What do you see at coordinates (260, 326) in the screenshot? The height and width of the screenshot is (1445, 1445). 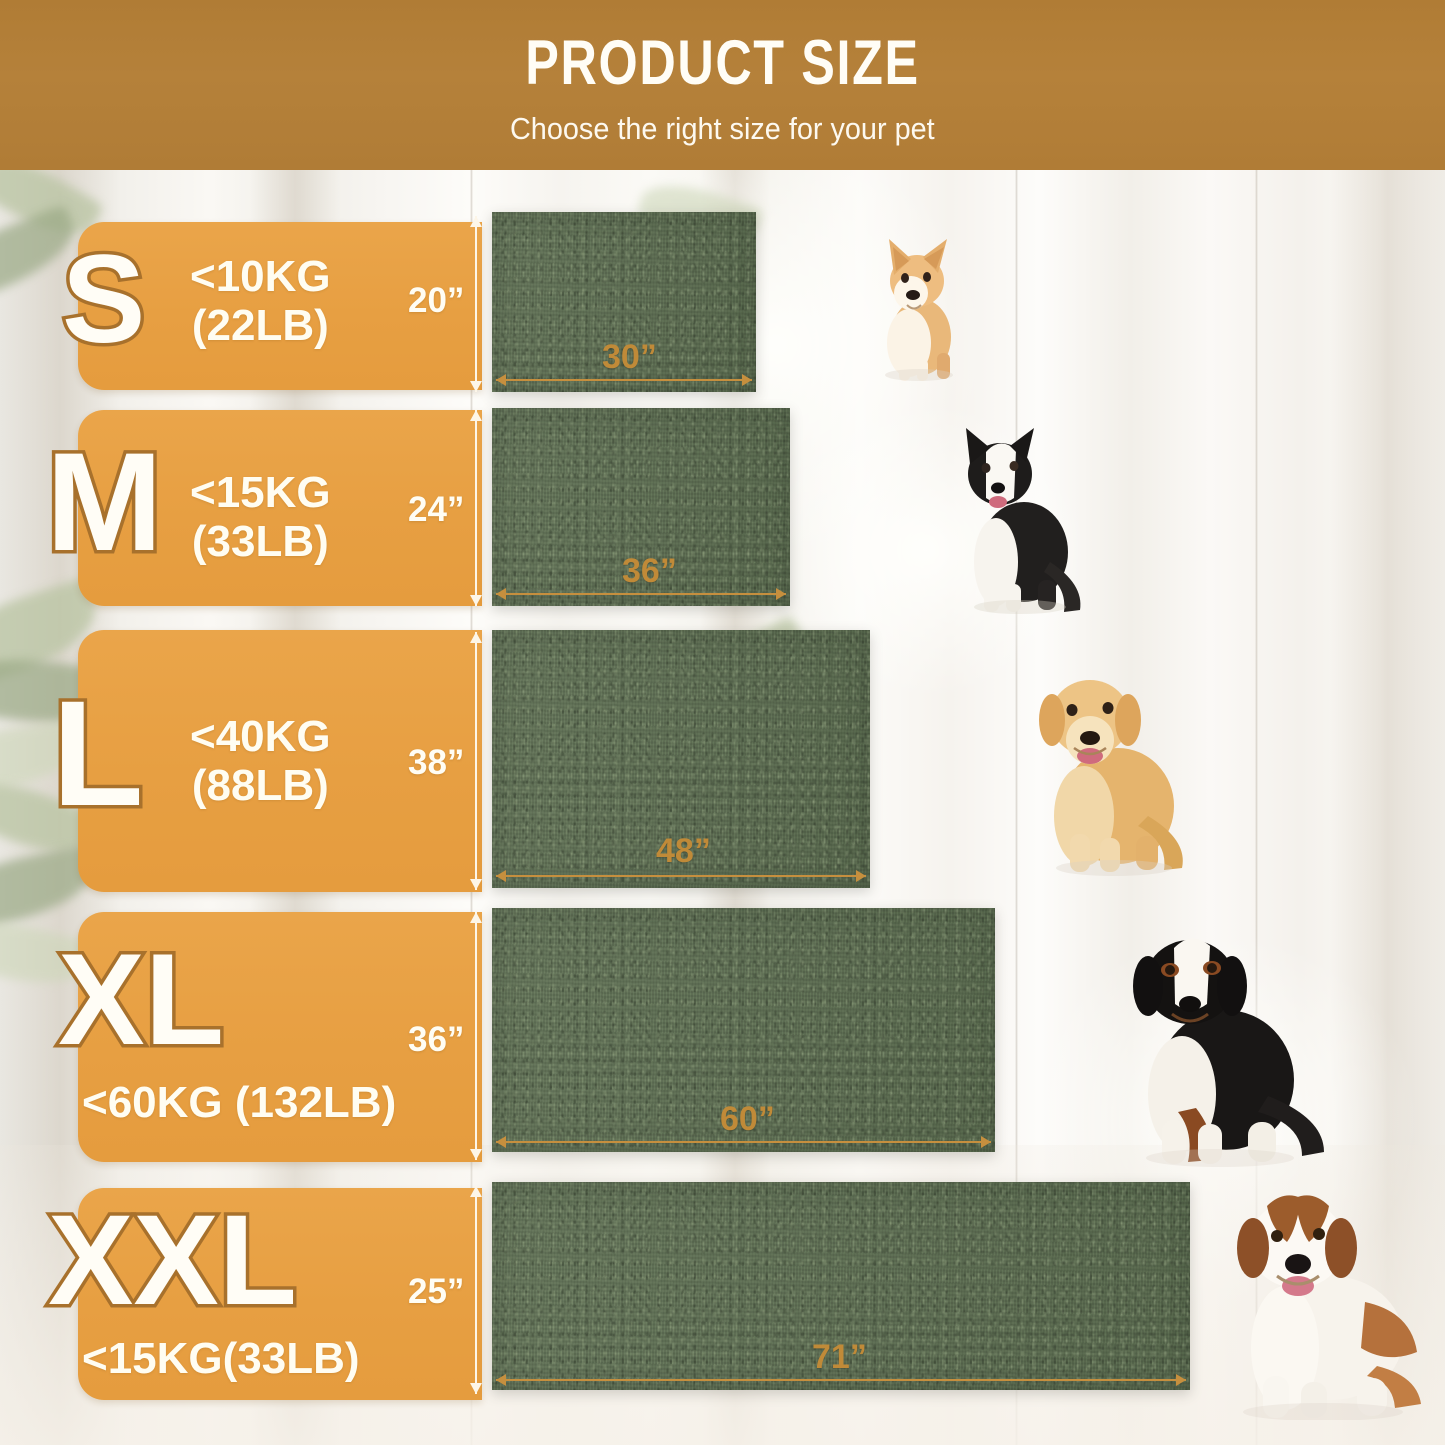 I see `weight-line: (22LB)` at bounding box center [260, 326].